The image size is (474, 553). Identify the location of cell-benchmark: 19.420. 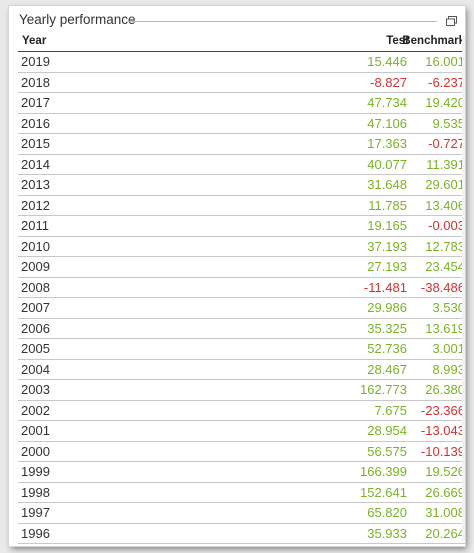
(445, 102).